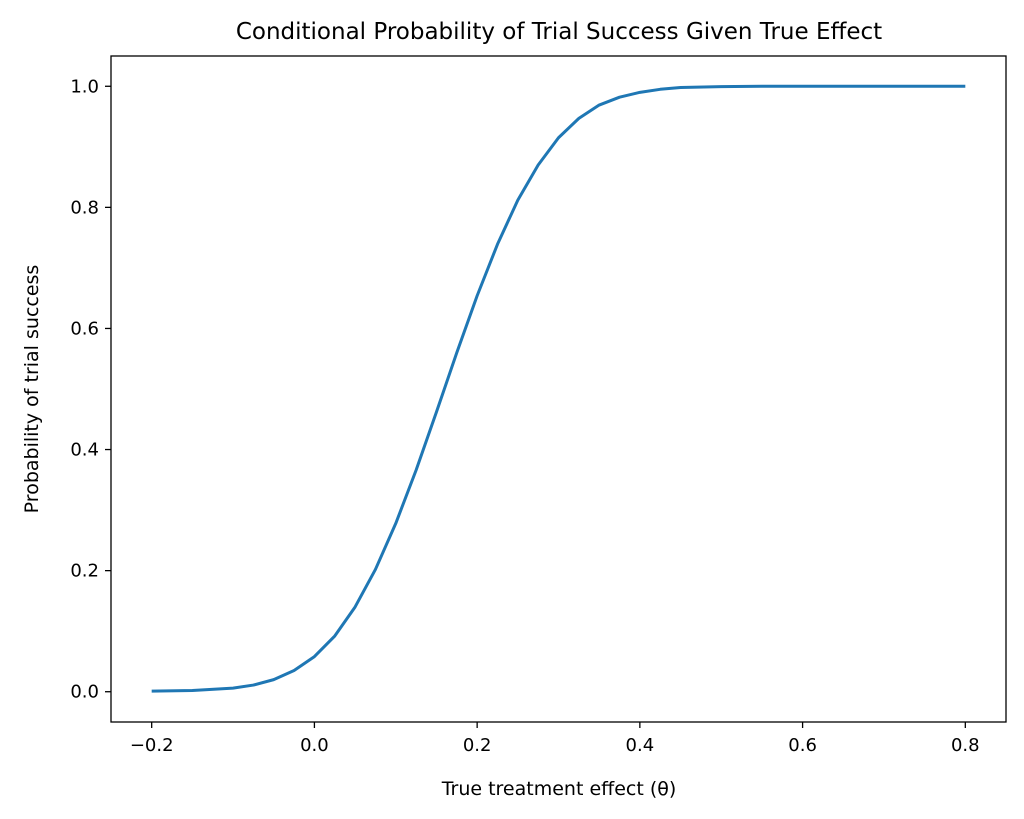 The height and width of the screenshot is (819, 1024). Describe the element at coordinates (84, 692) in the screenshot. I see `y-tick-label: 0.0` at that location.